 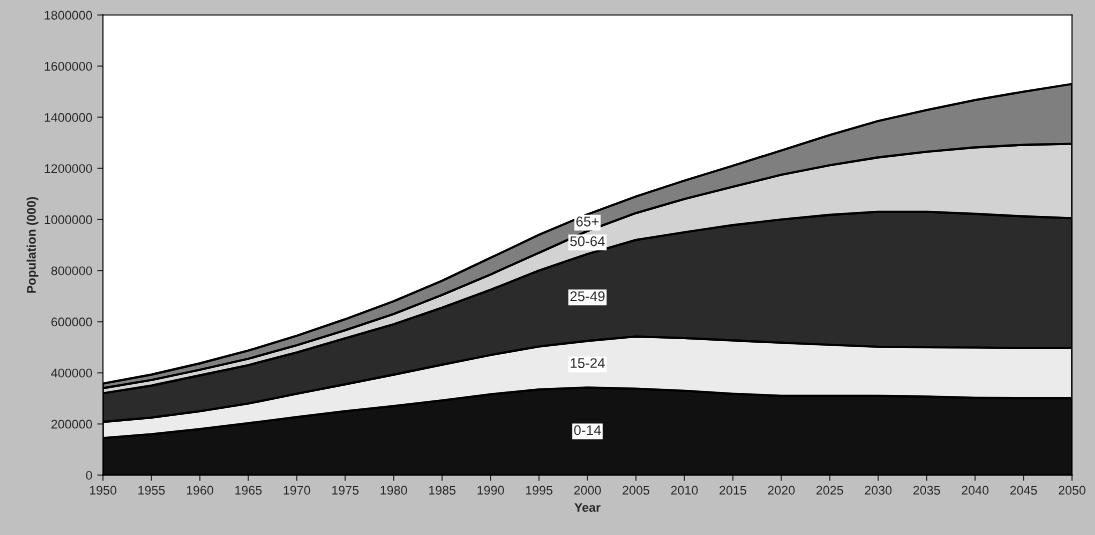 What do you see at coordinates (72, 373) in the screenshot?
I see `y-tick-label: 400000` at bounding box center [72, 373].